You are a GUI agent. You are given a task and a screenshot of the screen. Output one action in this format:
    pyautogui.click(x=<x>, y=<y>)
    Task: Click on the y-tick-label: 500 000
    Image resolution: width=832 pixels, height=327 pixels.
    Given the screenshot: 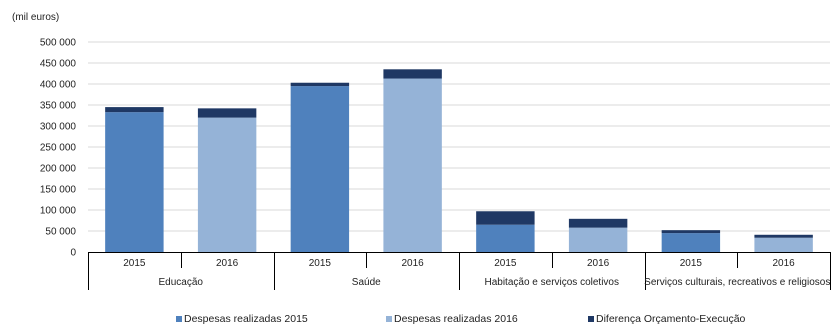 What is the action you would take?
    pyautogui.click(x=58, y=43)
    